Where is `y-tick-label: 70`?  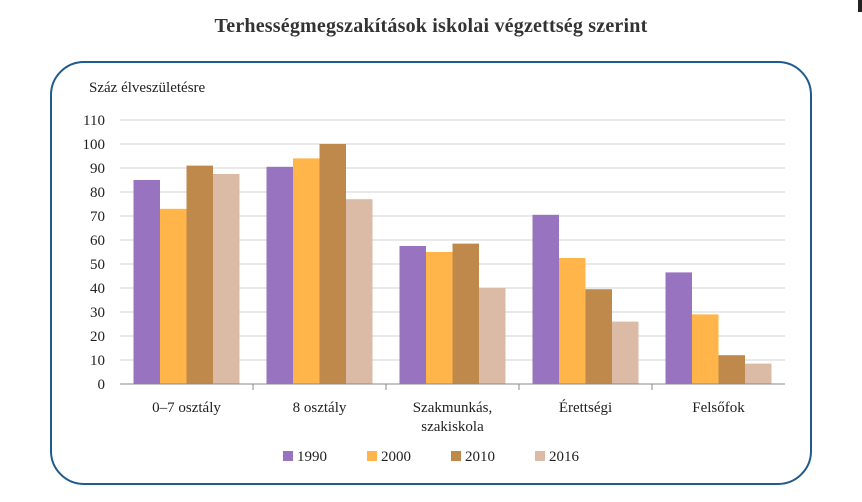
y-tick-label: 70 is located at coordinates (97, 217).